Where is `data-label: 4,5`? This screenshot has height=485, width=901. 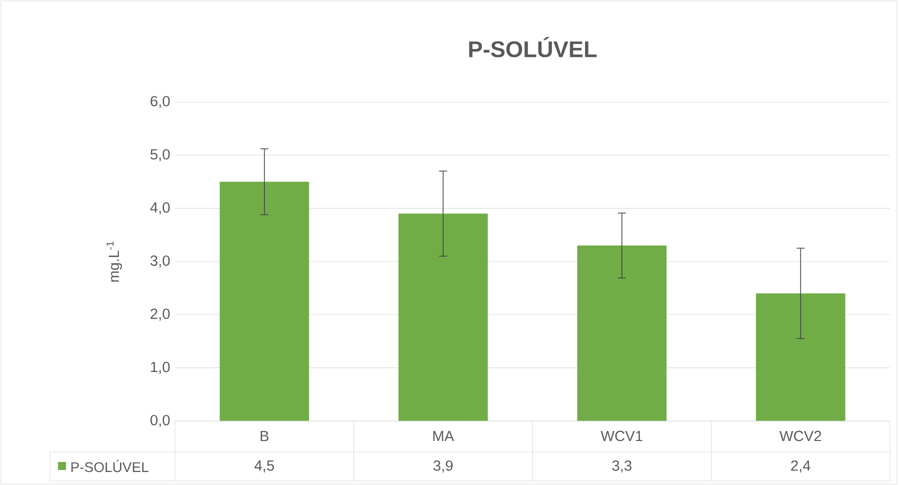 data-label: 4,5 is located at coordinates (264, 466).